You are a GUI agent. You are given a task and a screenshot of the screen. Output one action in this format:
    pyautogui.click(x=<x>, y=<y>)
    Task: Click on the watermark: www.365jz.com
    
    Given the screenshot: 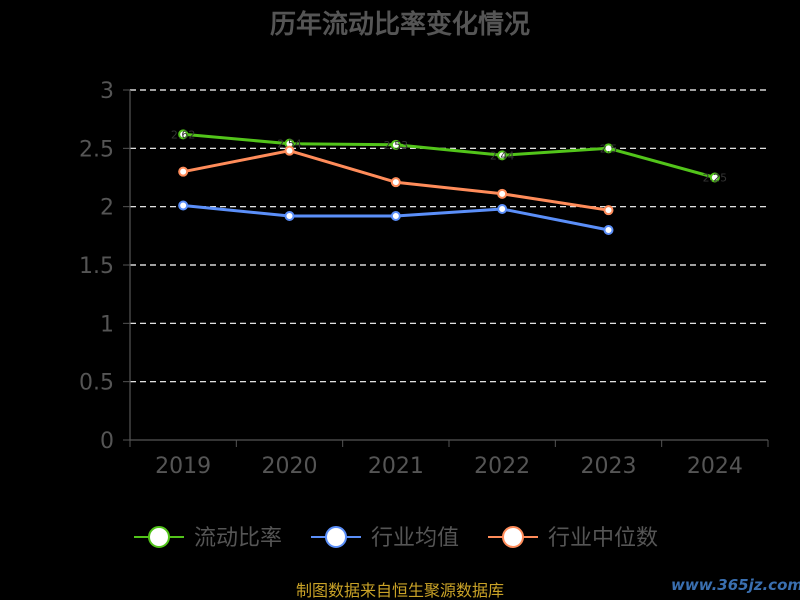 What is the action you would take?
    pyautogui.click(x=735, y=585)
    